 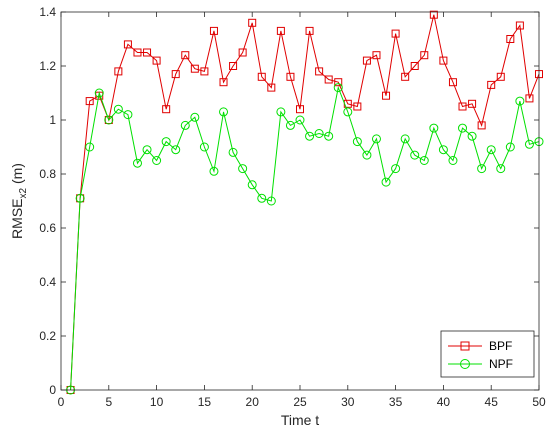 I want to click on y-axis-title-base: RMSE, so click(x=17, y=219).